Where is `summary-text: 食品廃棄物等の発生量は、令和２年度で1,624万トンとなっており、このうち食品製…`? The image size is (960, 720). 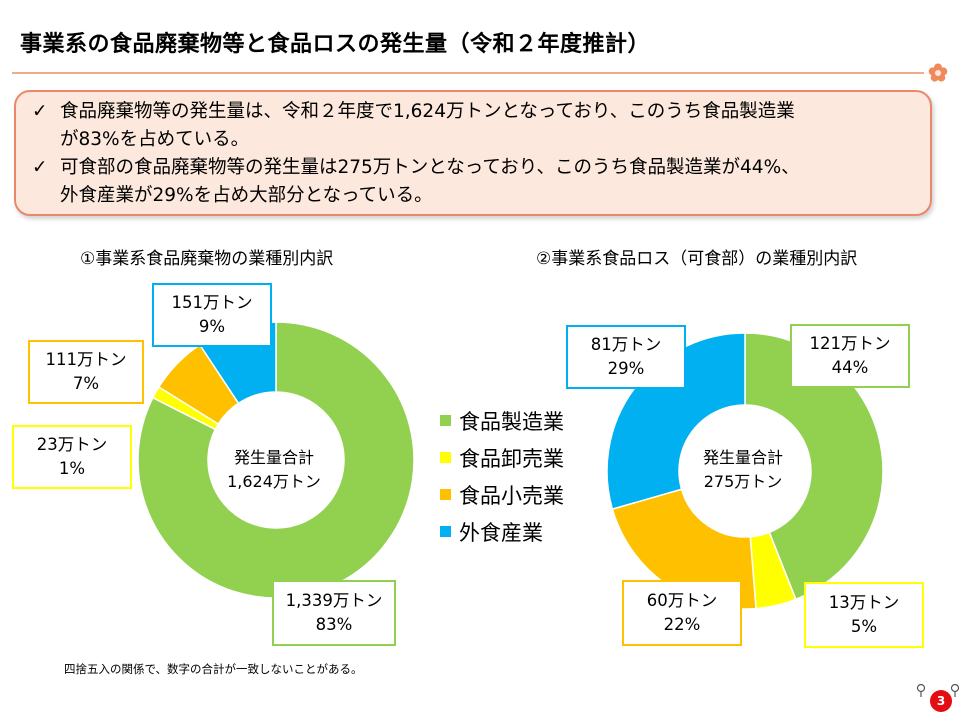 summary-text: 食品廃棄物等の発生量は、令和２年度で1,624万トンとなっており、このうち食品製… is located at coordinates (427, 111).